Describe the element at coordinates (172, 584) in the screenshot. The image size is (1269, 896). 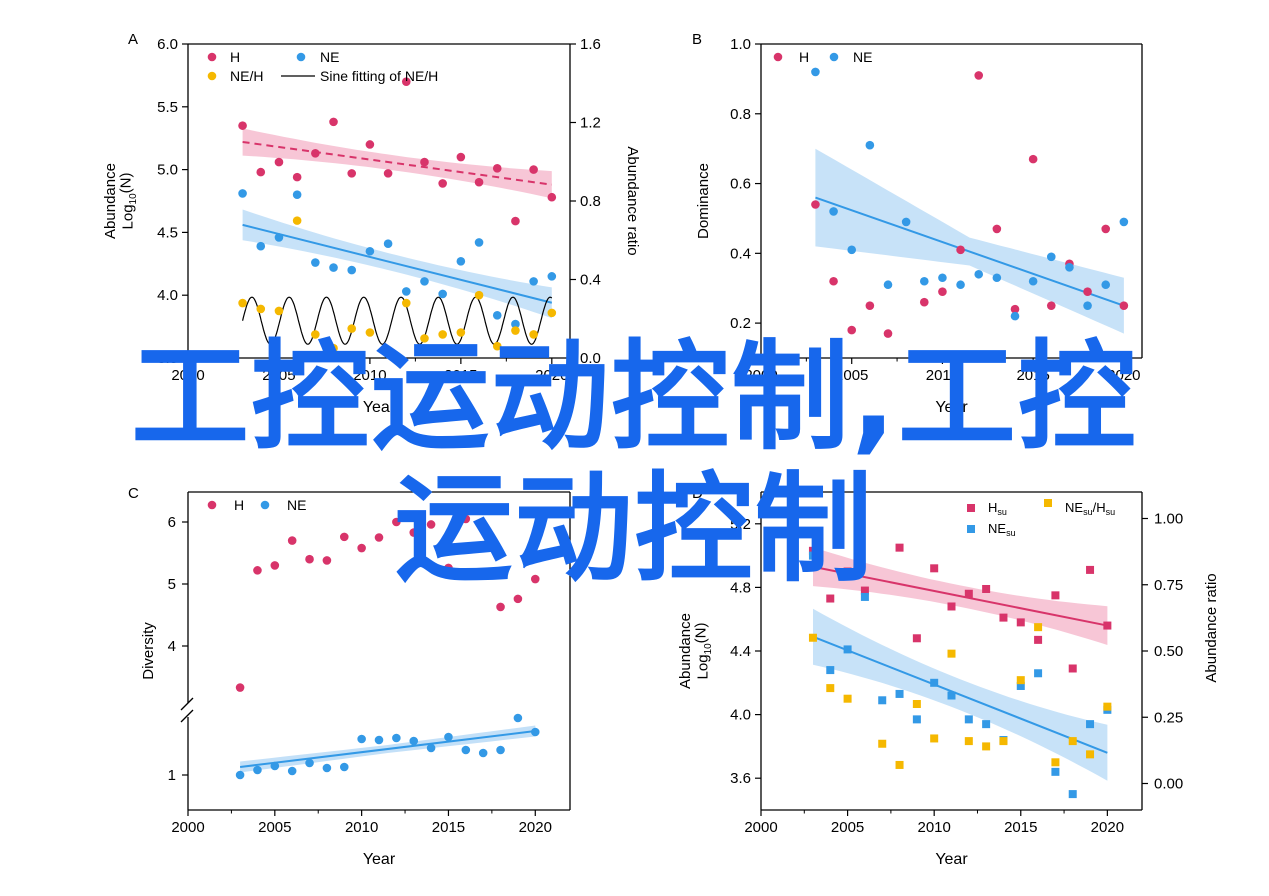
I see `y-tick-label: 5` at that location.